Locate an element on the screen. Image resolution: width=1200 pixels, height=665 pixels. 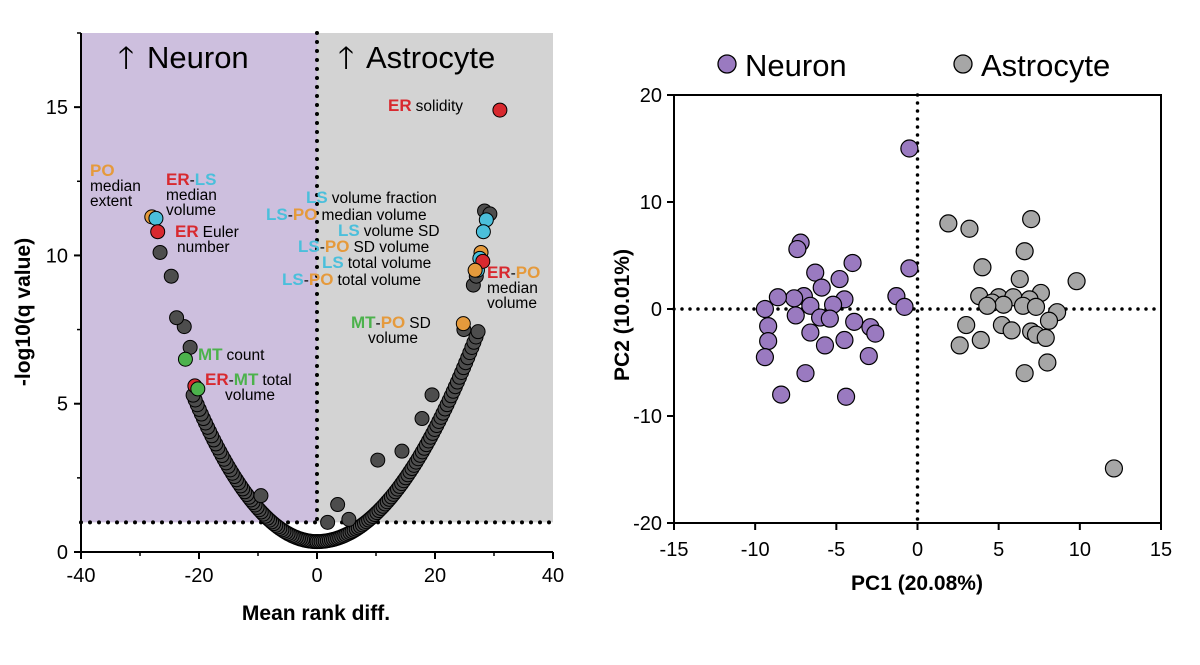
annotation-text: extent is located at coordinates (111, 201).